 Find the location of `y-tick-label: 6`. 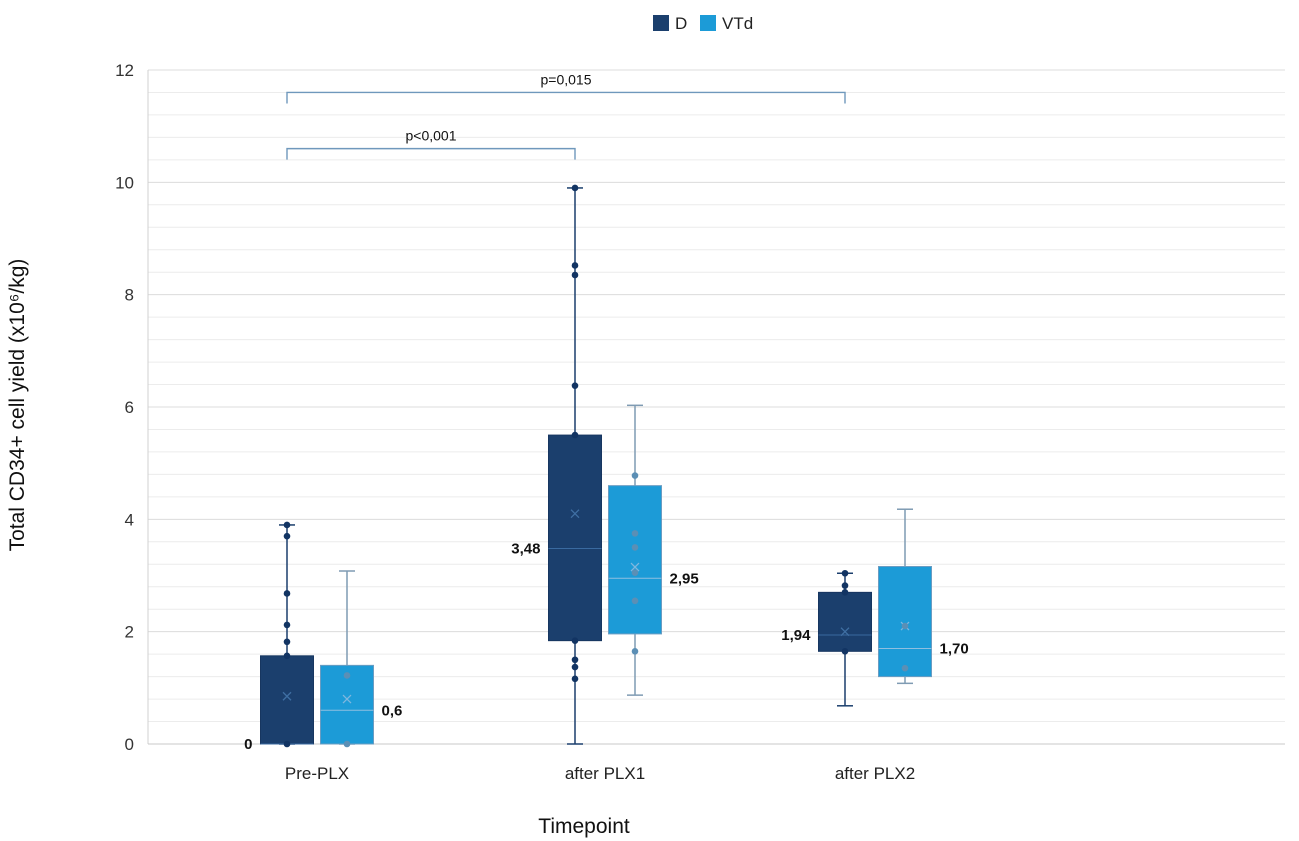

y-tick-label: 6 is located at coordinates (129, 407).